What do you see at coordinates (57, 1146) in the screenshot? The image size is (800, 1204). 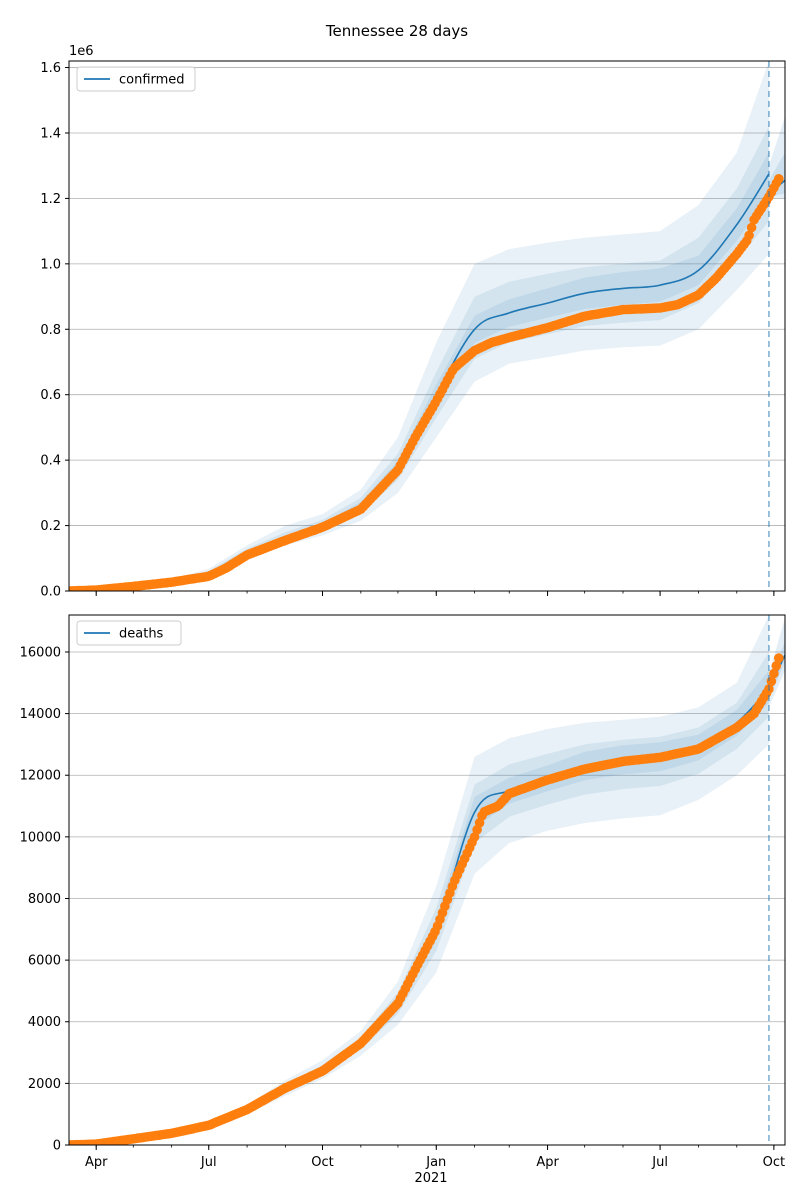 I see `y-tick-label: 0` at bounding box center [57, 1146].